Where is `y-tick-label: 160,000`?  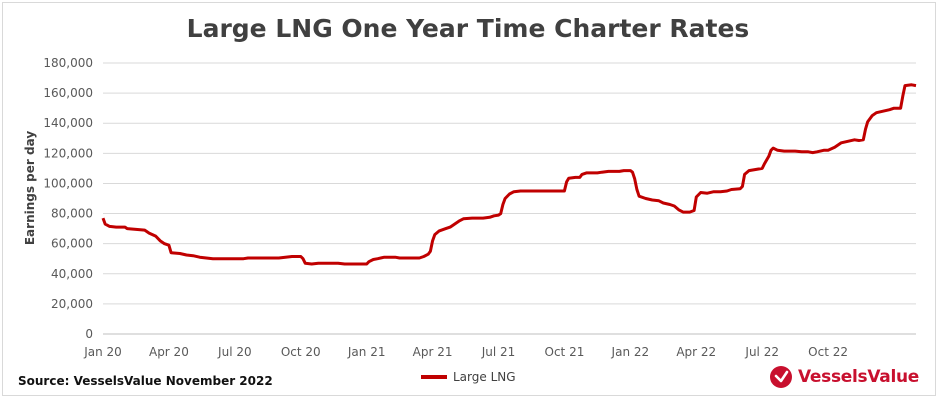 y-tick-label: 160,000 is located at coordinates (68, 93).